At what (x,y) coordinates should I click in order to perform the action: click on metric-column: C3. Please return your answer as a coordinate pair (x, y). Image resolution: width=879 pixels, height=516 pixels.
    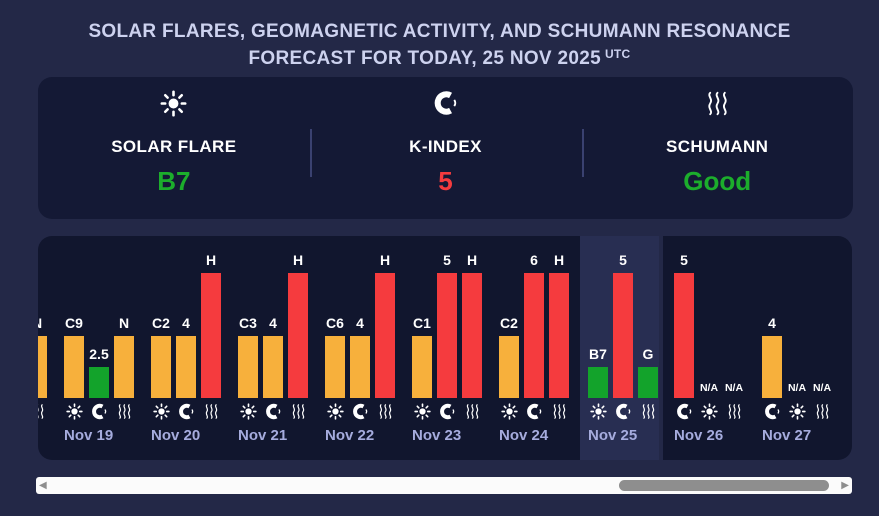
    Looking at the image, I should click on (248, 356).